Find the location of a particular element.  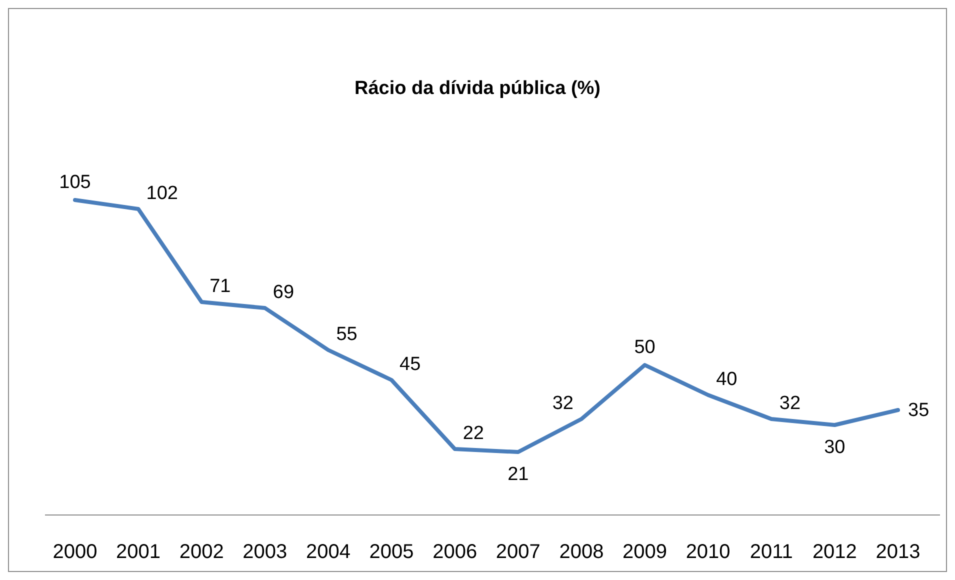

data-label: 69 is located at coordinates (283, 292).